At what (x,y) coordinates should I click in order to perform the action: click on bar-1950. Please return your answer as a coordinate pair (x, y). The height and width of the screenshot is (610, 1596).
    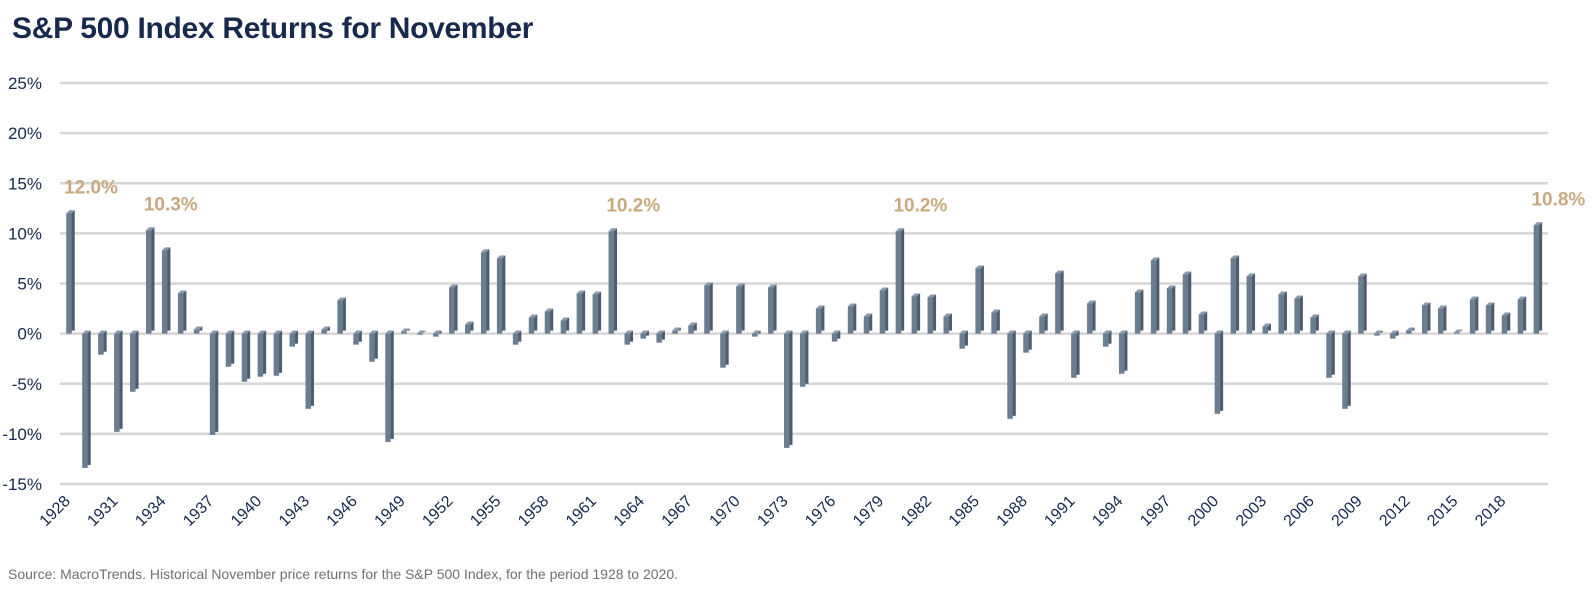
    Looking at the image, I should click on (421, 332).